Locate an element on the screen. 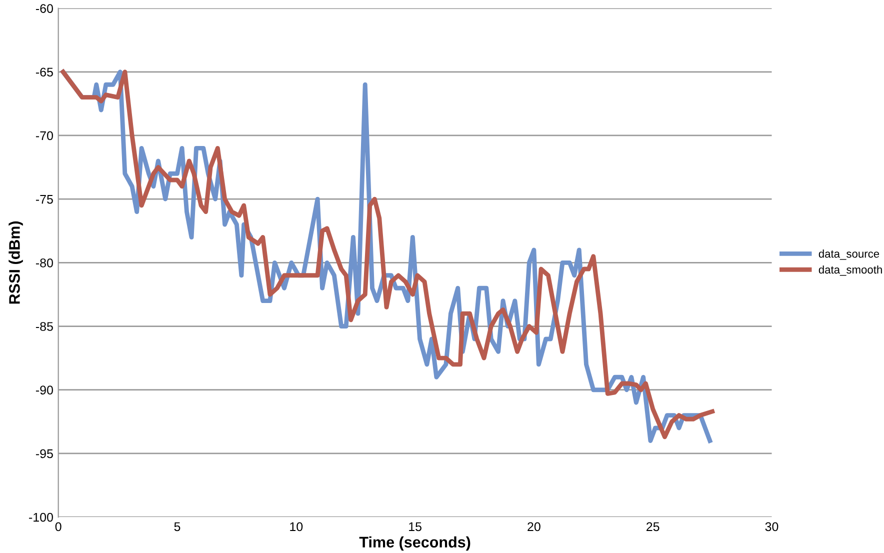  y-tick-label: -65 is located at coordinates (44, 72).